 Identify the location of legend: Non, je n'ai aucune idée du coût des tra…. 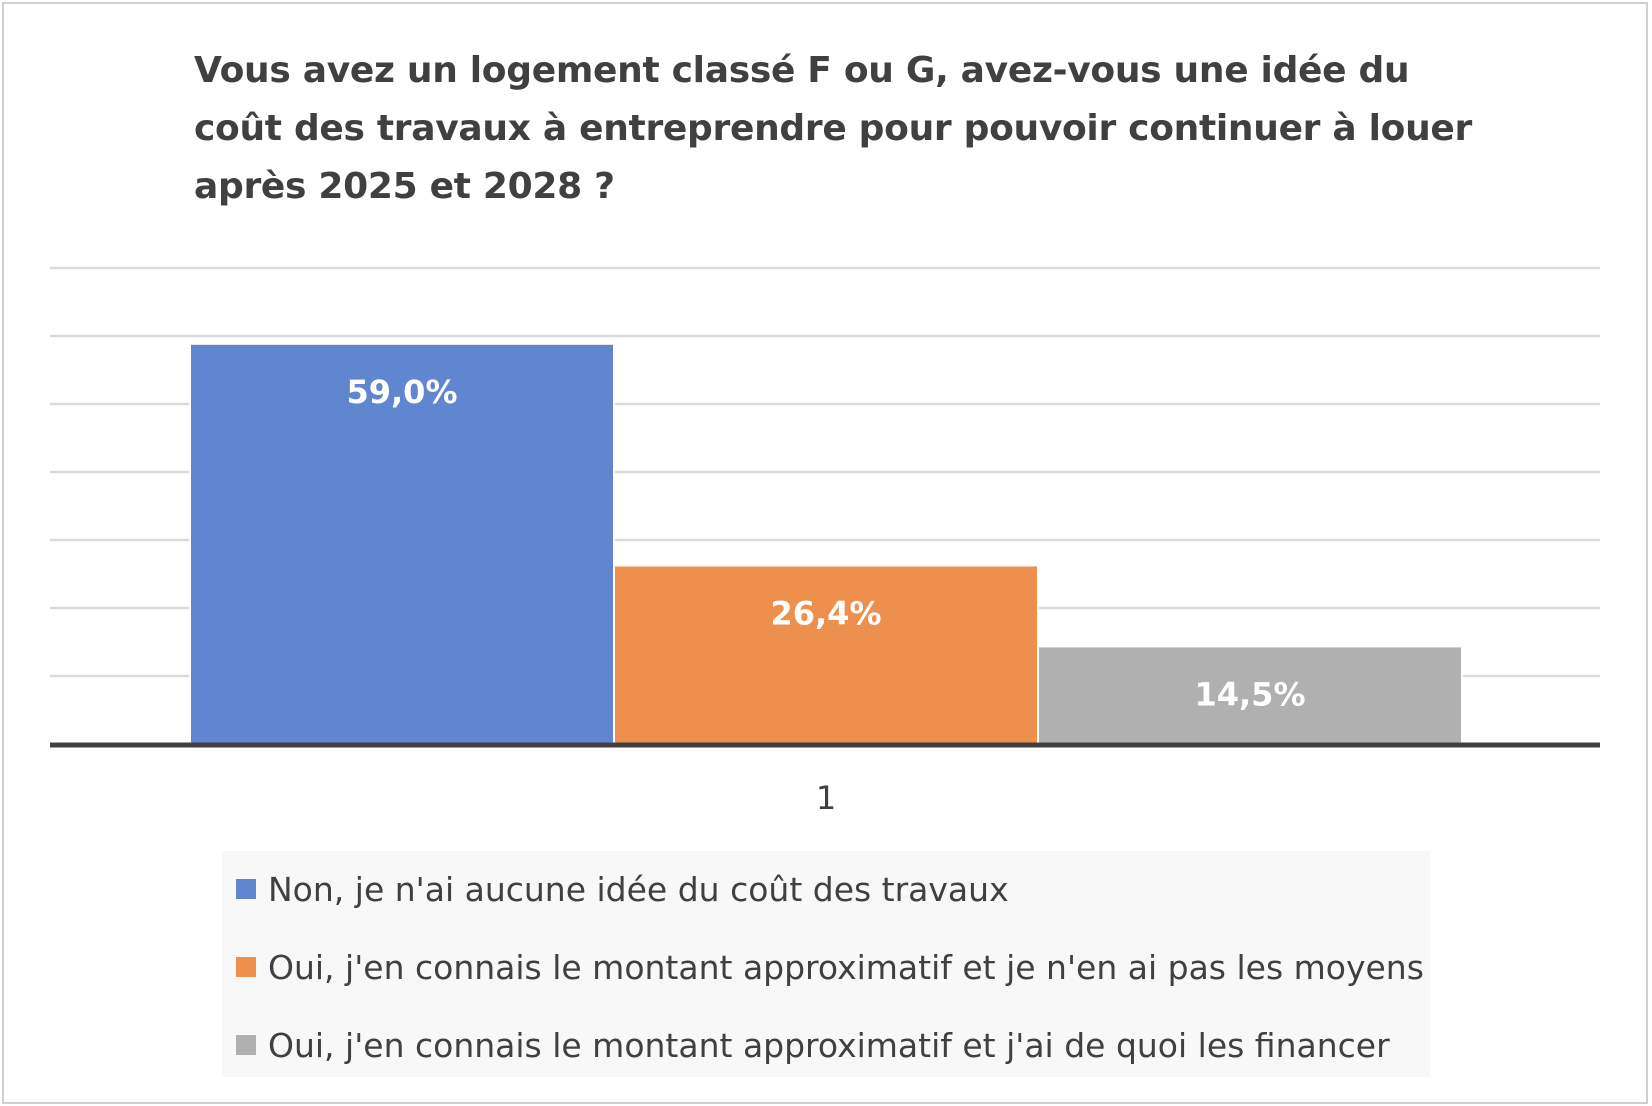
(826, 964).